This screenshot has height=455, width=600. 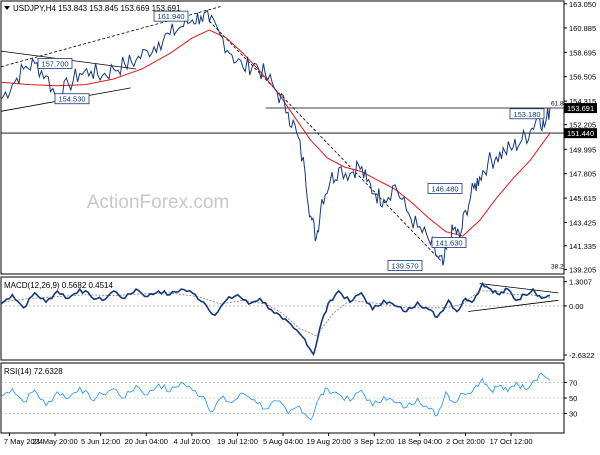 I want to click on level-badge: 151.440, so click(x=580, y=133).